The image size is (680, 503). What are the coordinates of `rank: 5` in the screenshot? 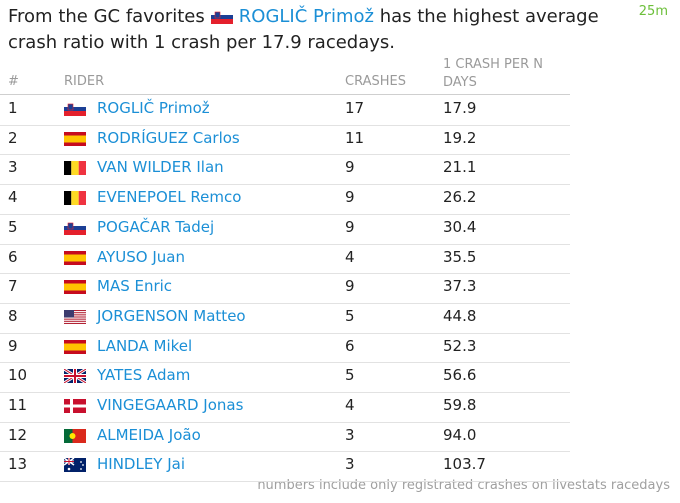 It's located at (13, 226).